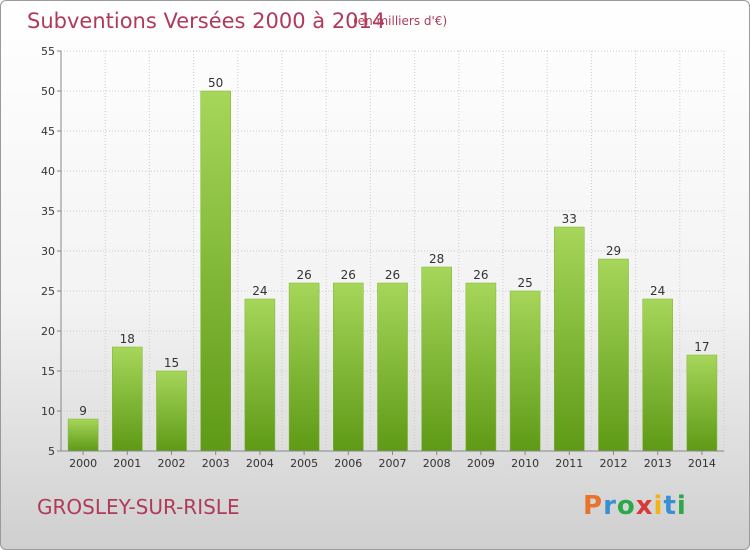 The height and width of the screenshot is (550, 750). Describe the element at coordinates (569, 463) in the screenshot. I see `x-tick-label: 2011` at that location.